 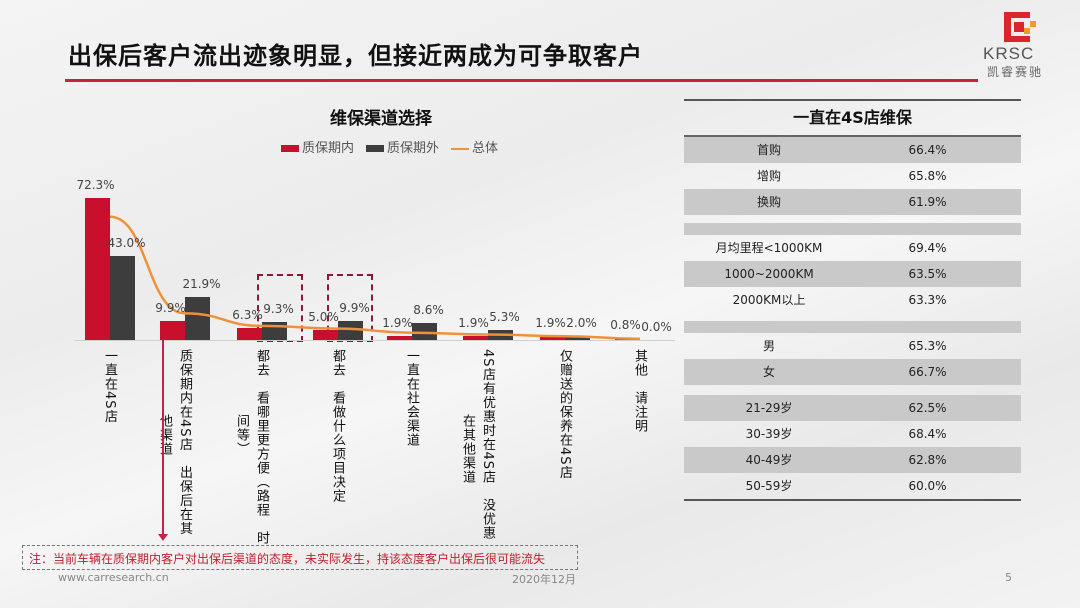 What do you see at coordinates (241, 435) in the screenshot?
I see `category-label: 间等）` at bounding box center [241, 435].